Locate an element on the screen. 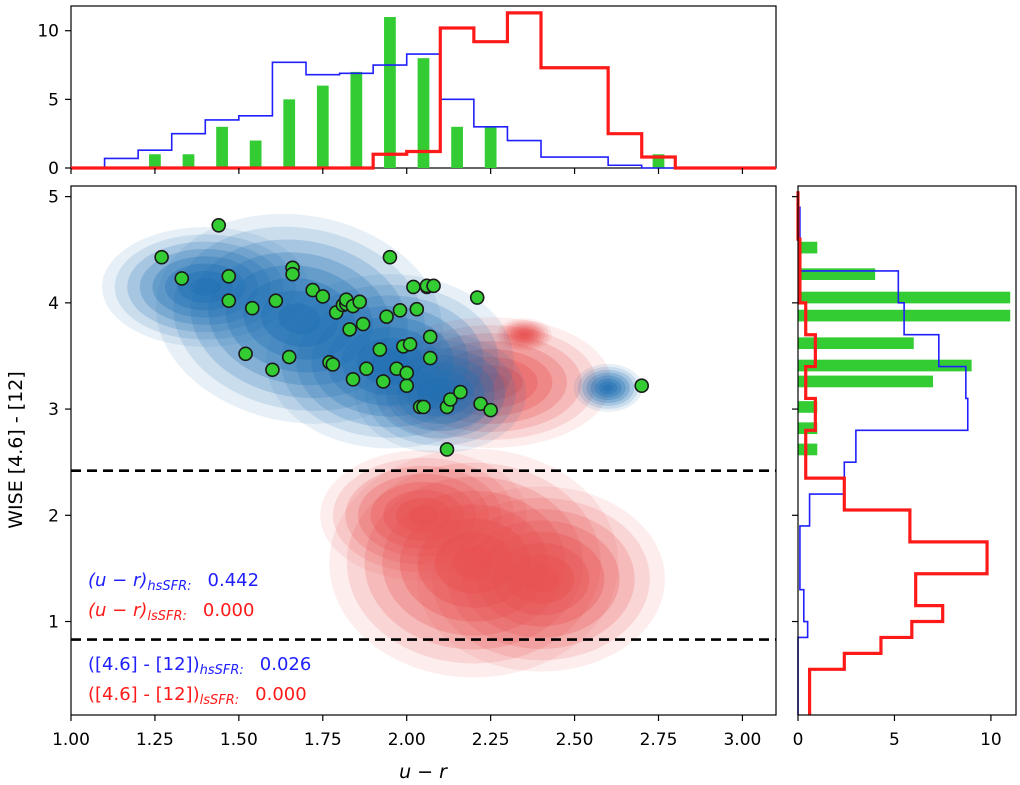 The height and width of the screenshot is (785, 1020). right-x-tick-label-0: 0 is located at coordinates (798, 740).